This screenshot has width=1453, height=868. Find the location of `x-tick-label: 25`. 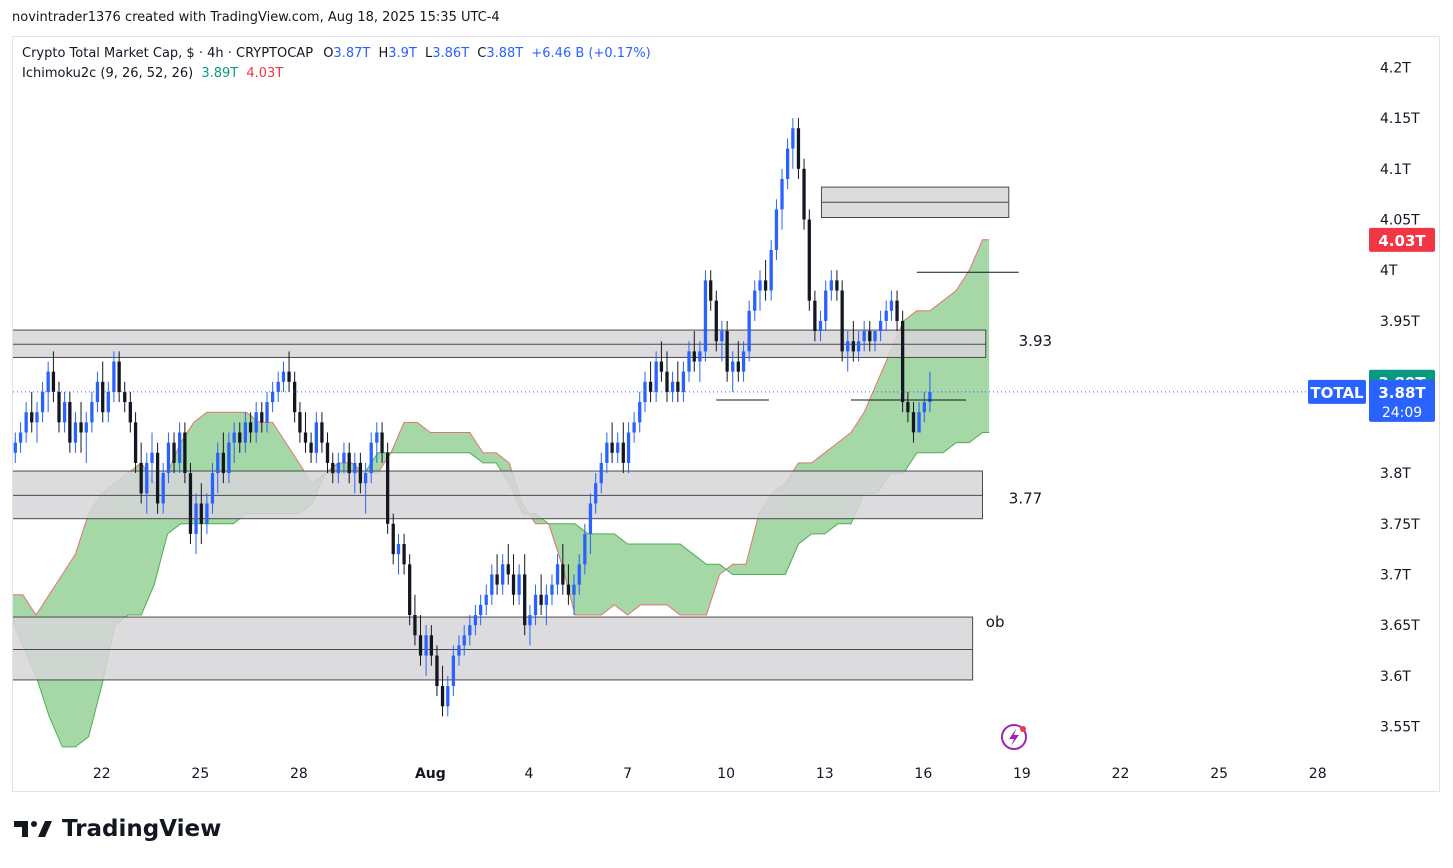

x-tick-label: 25 is located at coordinates (200, 774).